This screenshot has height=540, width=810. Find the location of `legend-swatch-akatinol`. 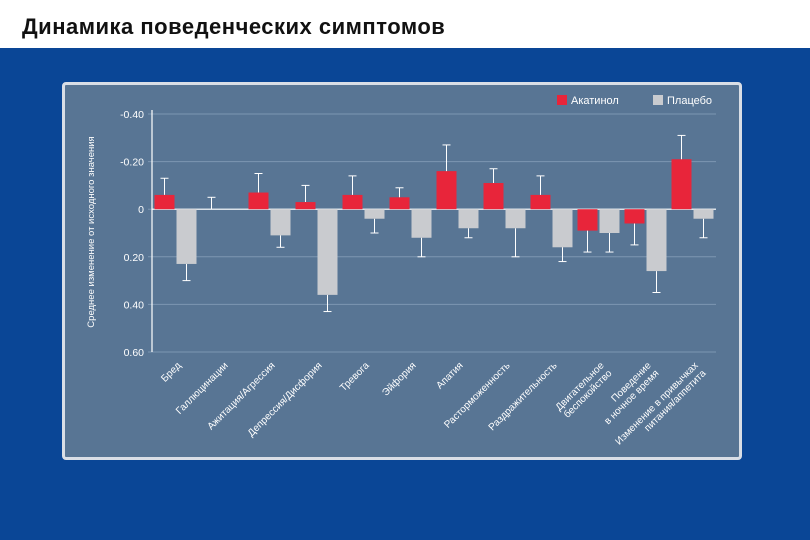

legend-swatch-akatinol is located at coordinates (562, 100).